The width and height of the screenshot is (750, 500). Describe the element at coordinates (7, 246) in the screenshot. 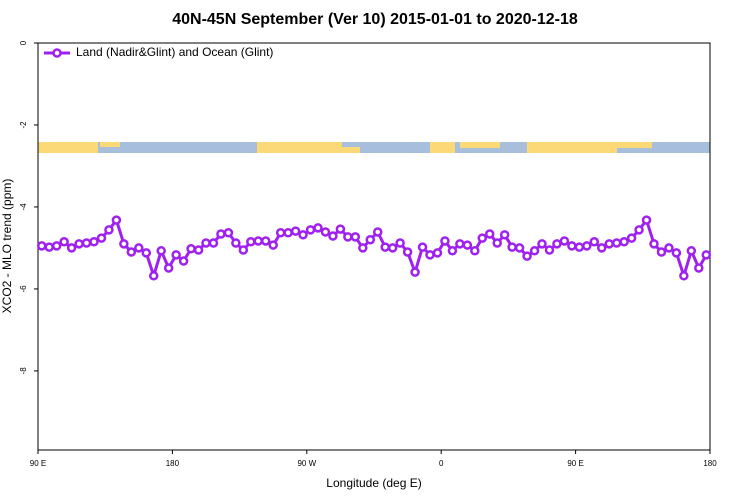

I see `y-axis-label: XCO2 - MLO trend (ppm)` at that location.